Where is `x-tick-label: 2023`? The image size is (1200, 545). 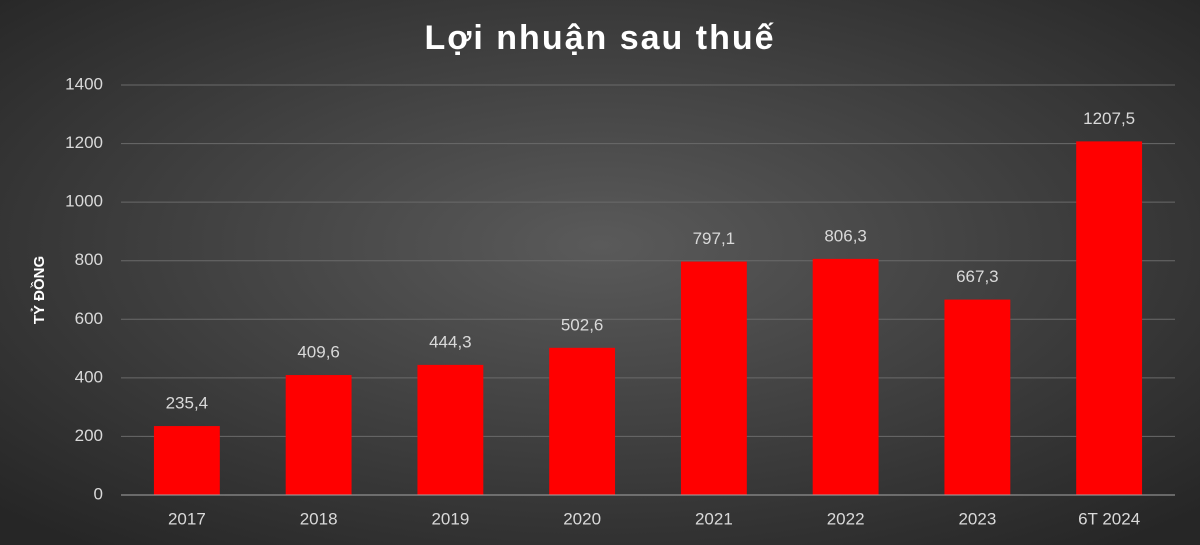
x-tick-label: 2023 is located at coordinates (977, 518).